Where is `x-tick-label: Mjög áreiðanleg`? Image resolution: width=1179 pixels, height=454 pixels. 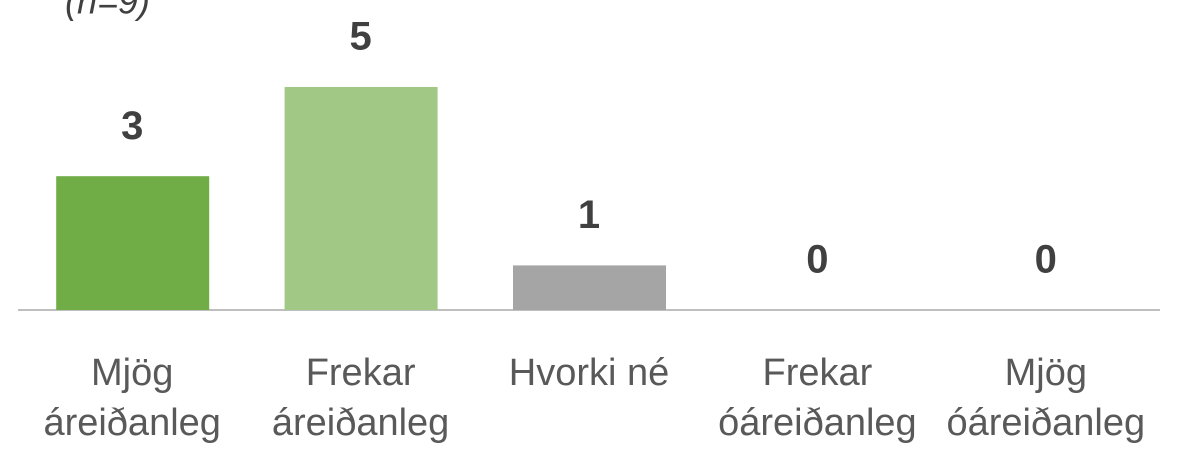
x-tick-label: Mjög áreiðanleg is located at coordinates (132, 398).